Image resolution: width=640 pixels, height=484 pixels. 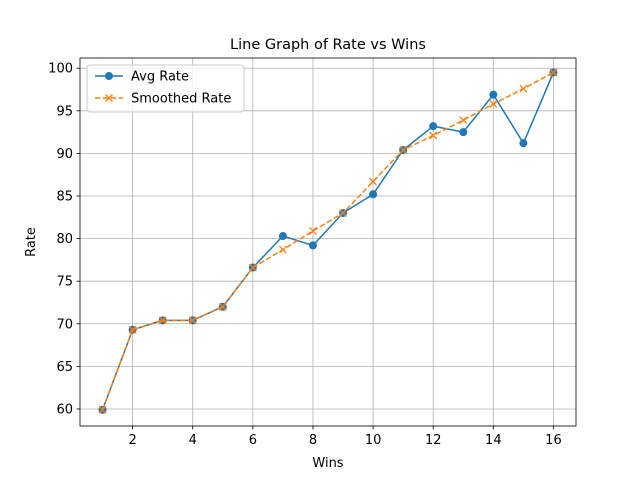 I want to click on y-axis-label: Rate, so click(x=31, y=242).